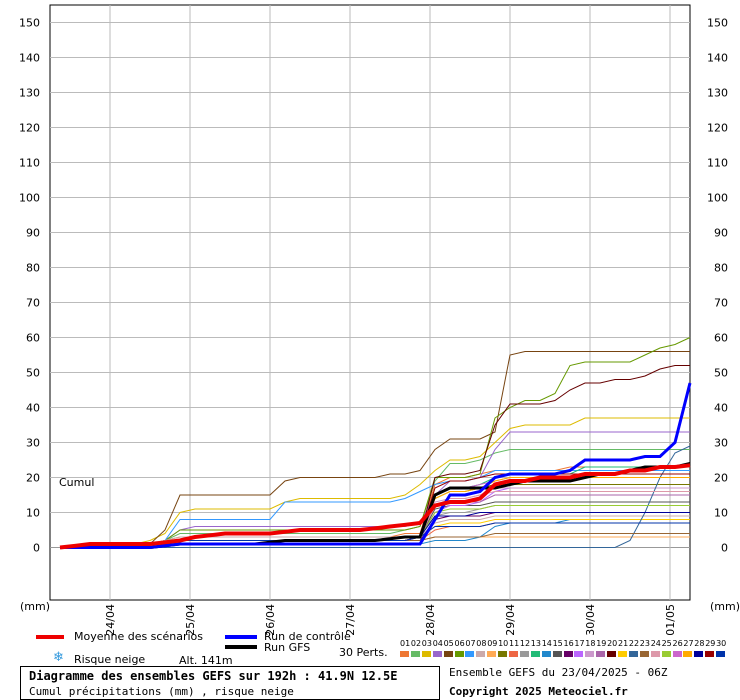 This screenshot has height=700, width=740. I want to click on y-tick-label-left: 150, so click(29, 23).